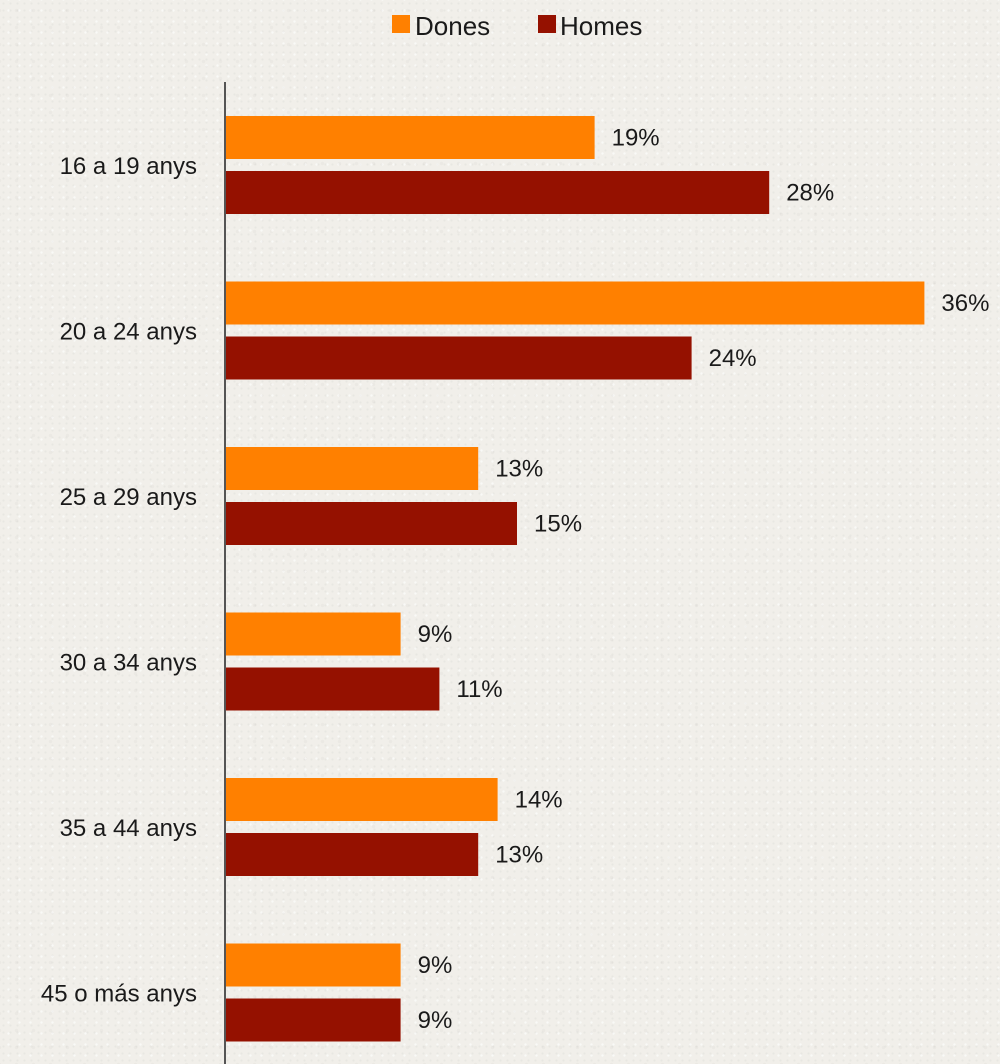 This screenshot has width=1000, height=1064. What do you see at coordinates (352, 854) in the screenshot?
I see `bar-homes-35-a-44-anys` at bounding box center [352, 854].